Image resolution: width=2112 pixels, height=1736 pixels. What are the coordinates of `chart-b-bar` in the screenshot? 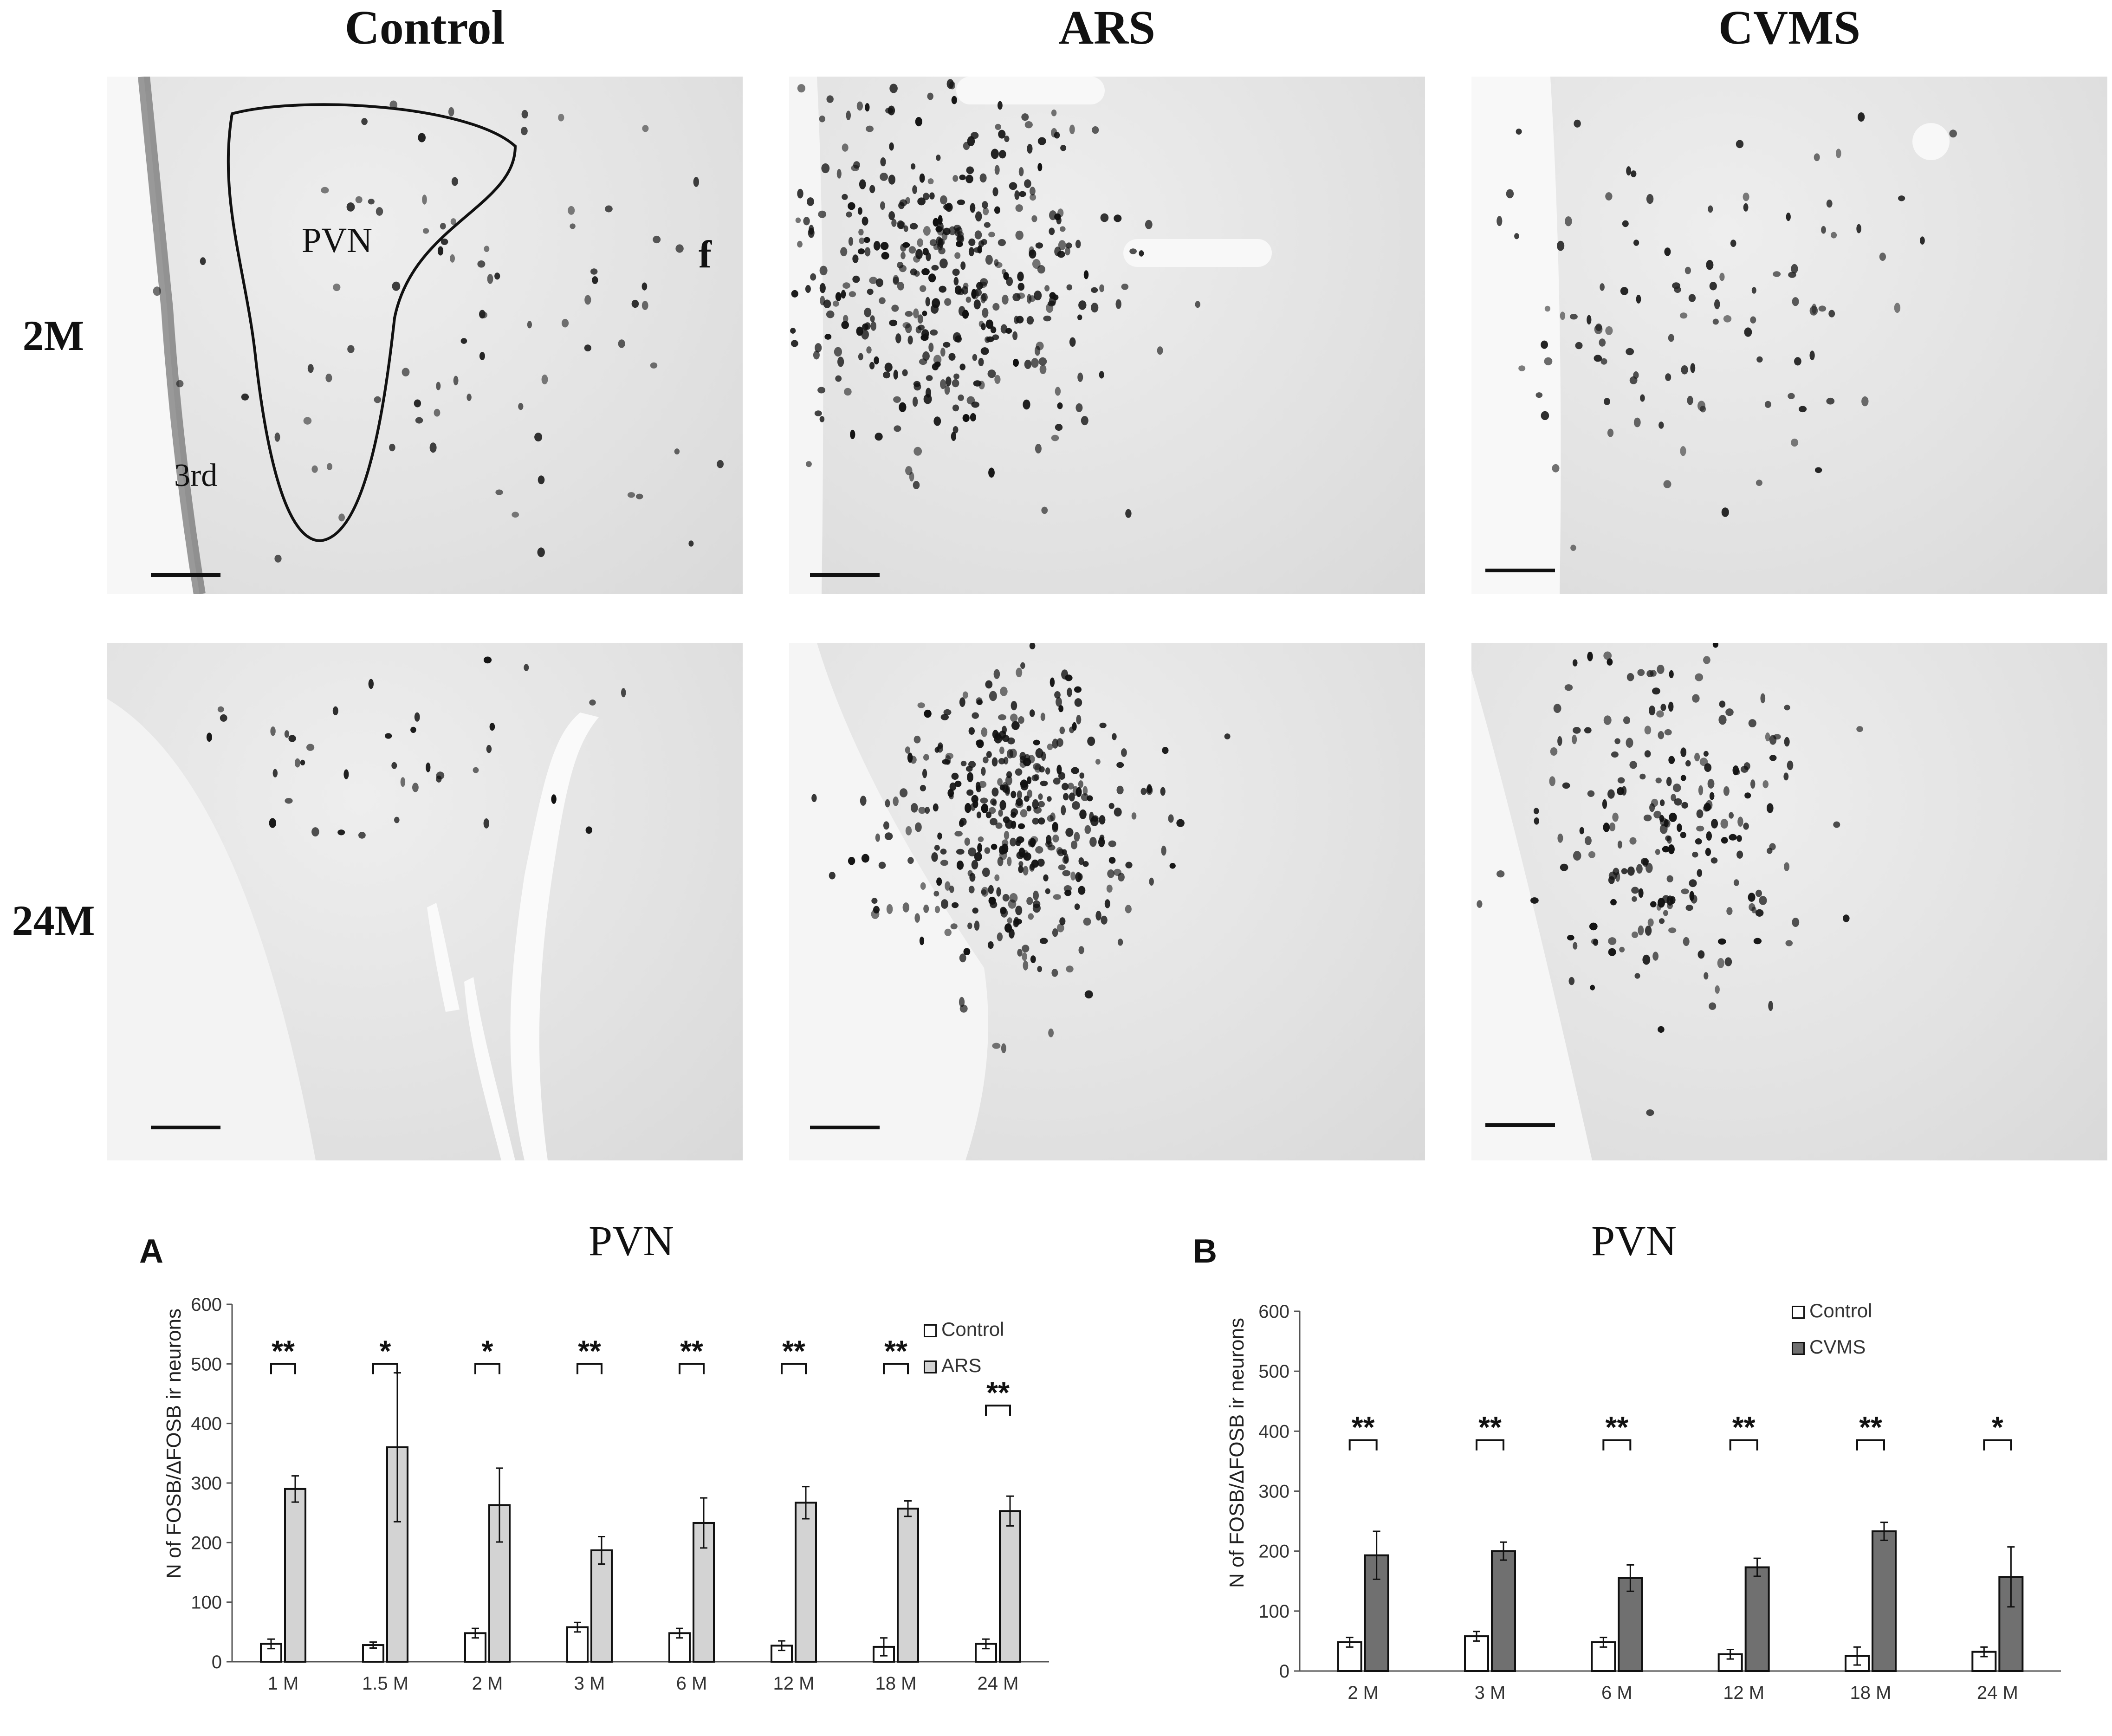 It's located at (1757, 1619).